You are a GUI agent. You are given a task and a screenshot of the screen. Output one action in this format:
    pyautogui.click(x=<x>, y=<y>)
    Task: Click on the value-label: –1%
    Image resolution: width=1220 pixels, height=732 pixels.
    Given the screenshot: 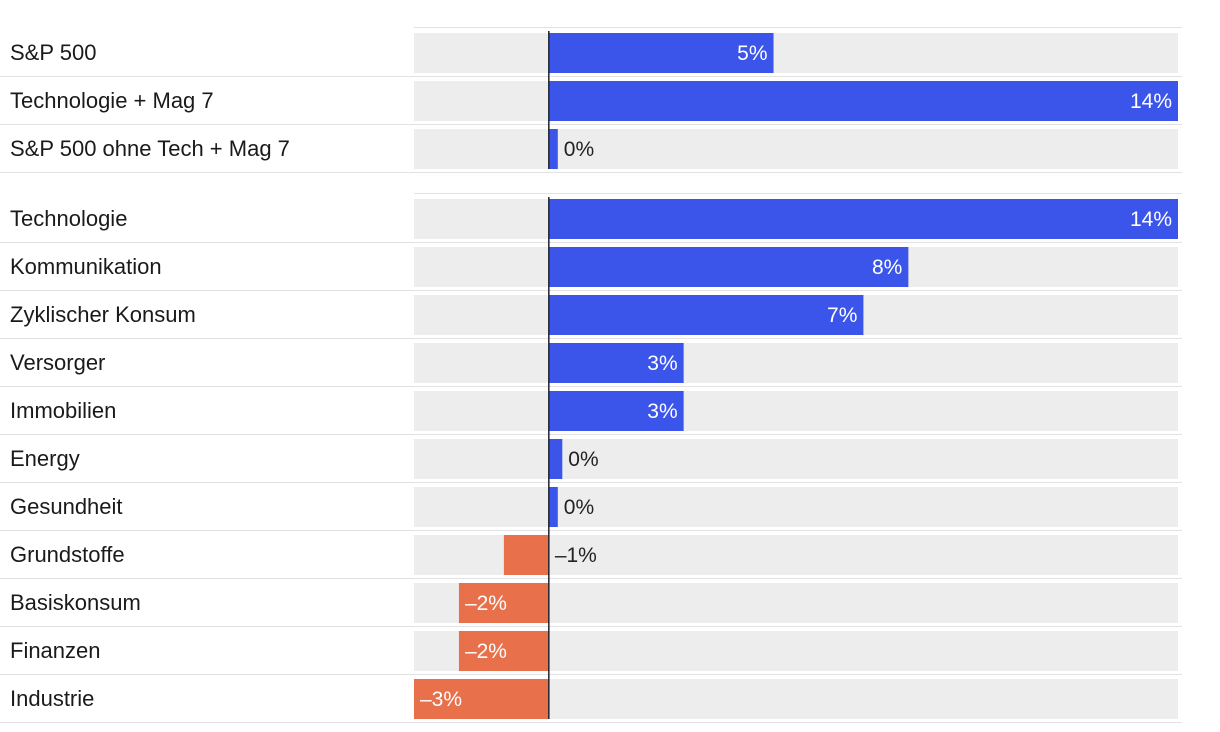 What is the action you would take?
    pyautogui.click(x=576, y=555)
    